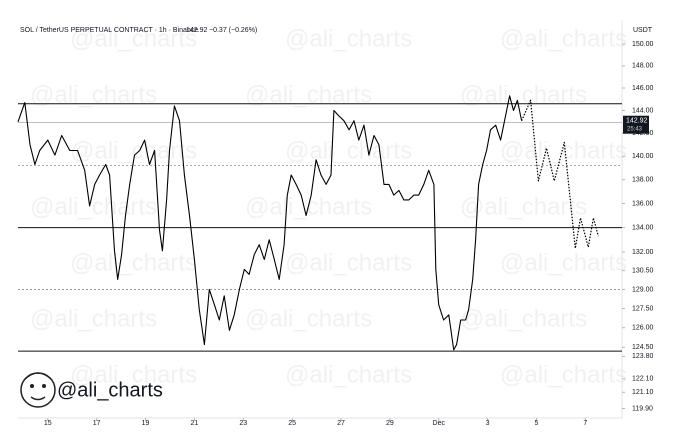 The height and width of the screenshot is (437, 685). I want to click on x-tick-label: 17, so click(97, 423).